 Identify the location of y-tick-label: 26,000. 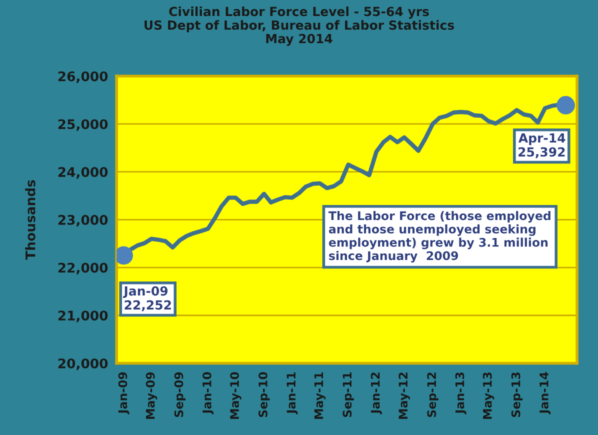
(83, 77).